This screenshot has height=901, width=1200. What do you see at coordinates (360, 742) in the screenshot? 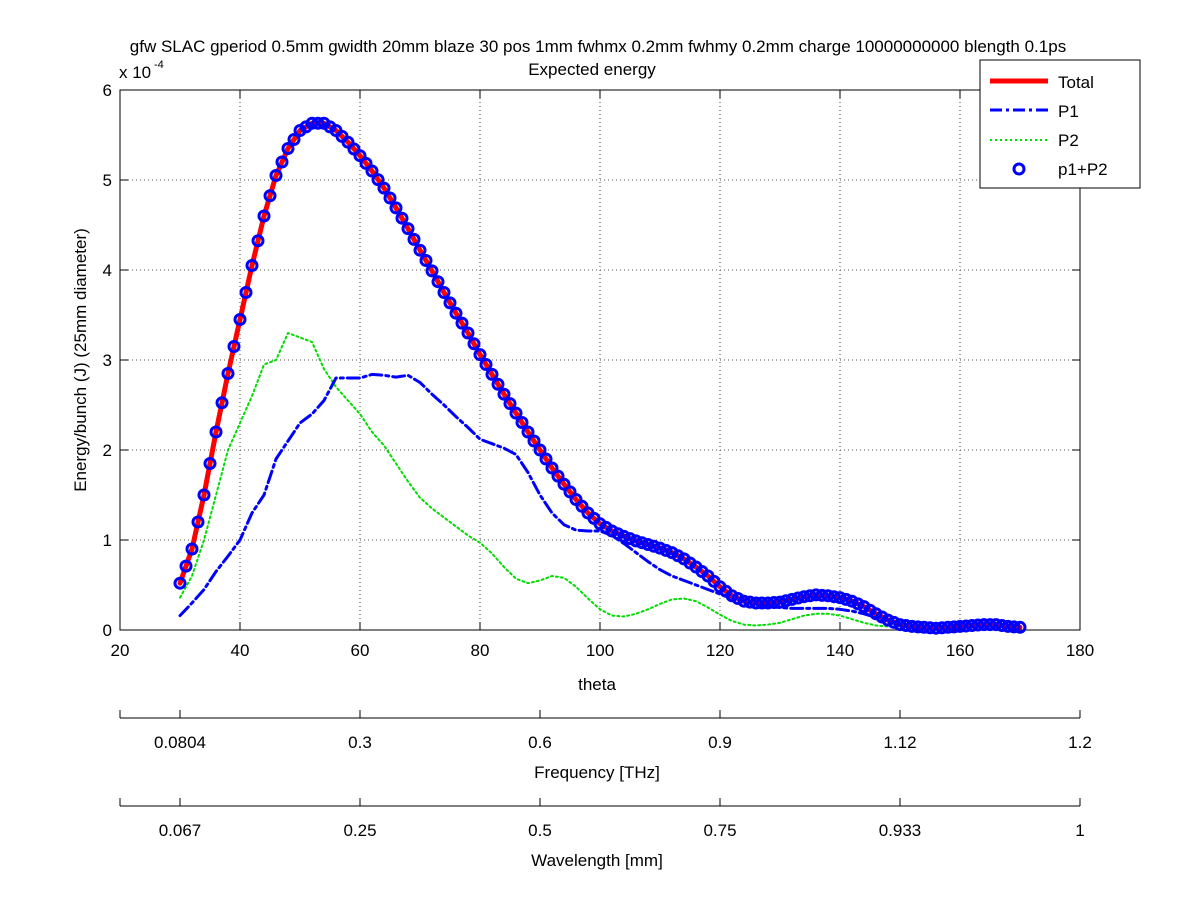
I see `frequency-tick-label: 0.3` at bounding box center [360, 742].